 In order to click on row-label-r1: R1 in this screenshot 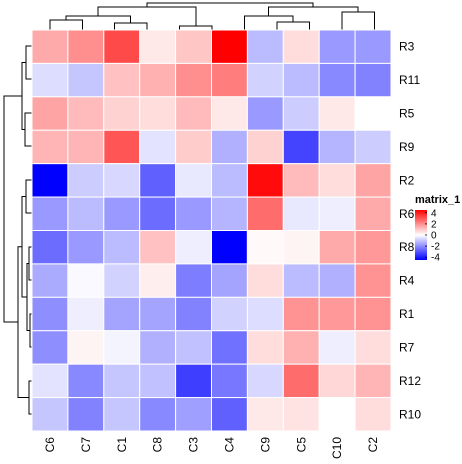, I will do `click(407, 314)`.